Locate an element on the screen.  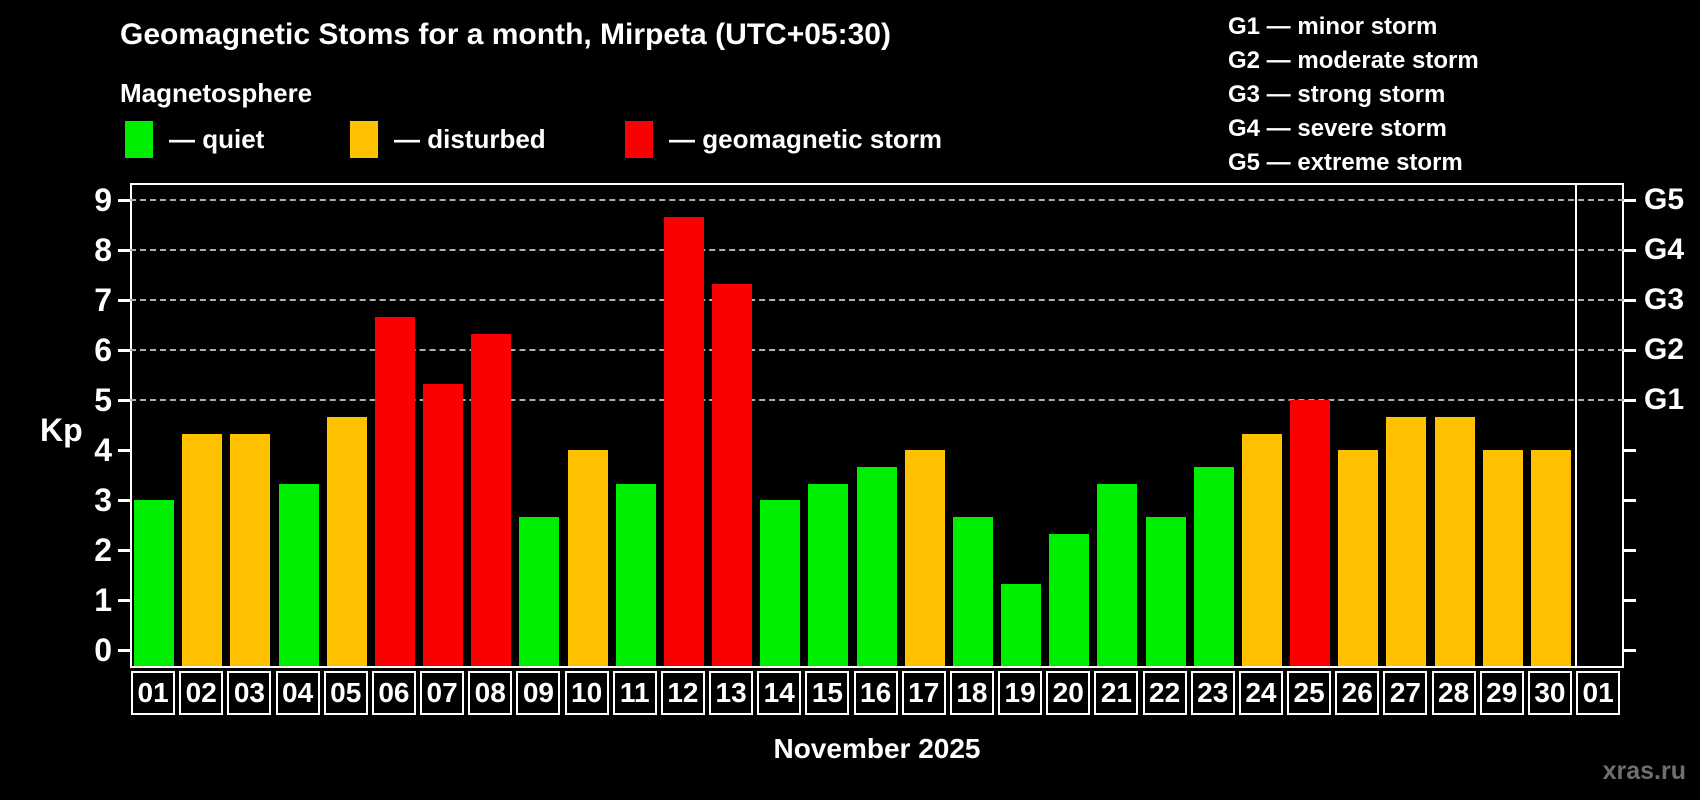
y-tick-label: 4 is located at coordinates (103, 450).